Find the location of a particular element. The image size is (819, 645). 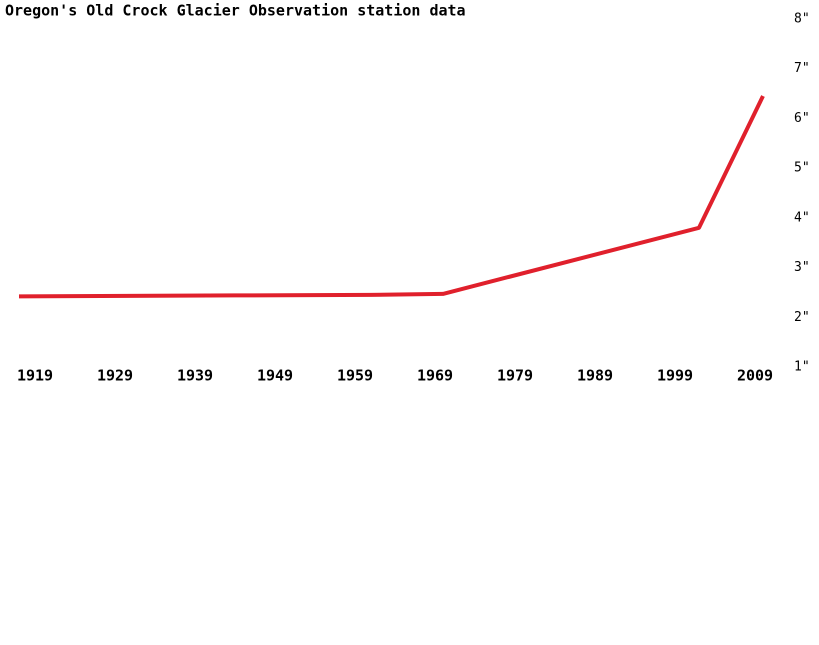

y-tick-label: 8" is located at coordinates (802, 19).